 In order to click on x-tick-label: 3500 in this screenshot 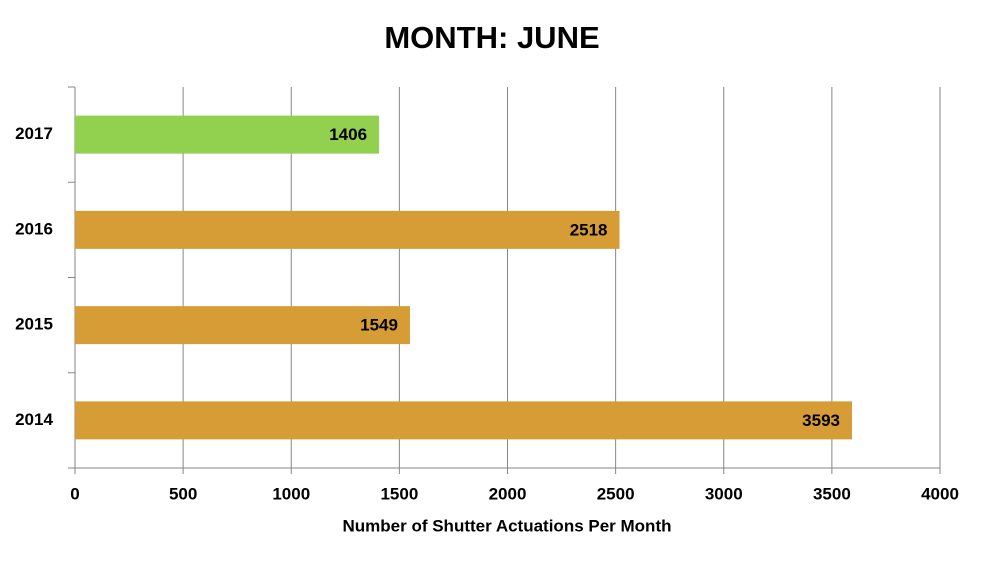, I will do `click(832, 493)`.